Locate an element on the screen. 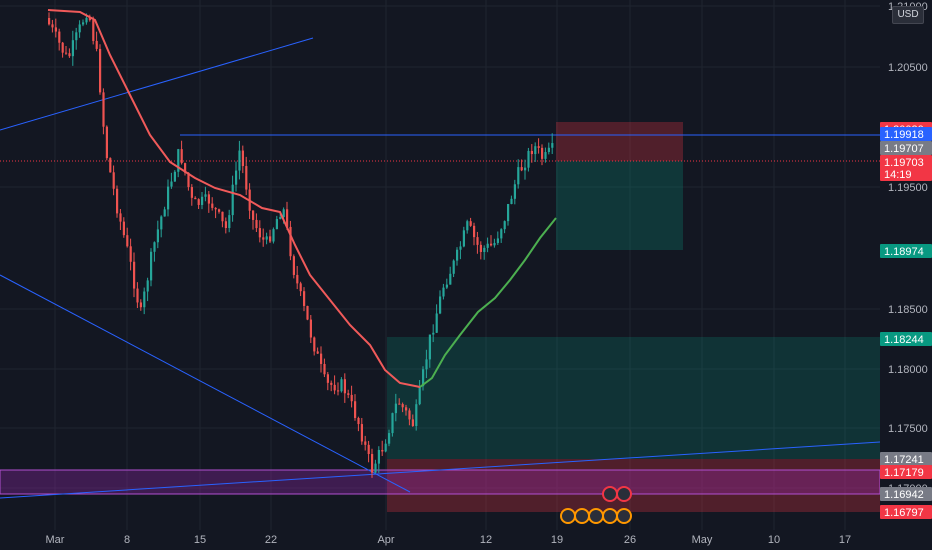 The image size is (932, 550). rising-trendline is located at coordinates (440, 470).